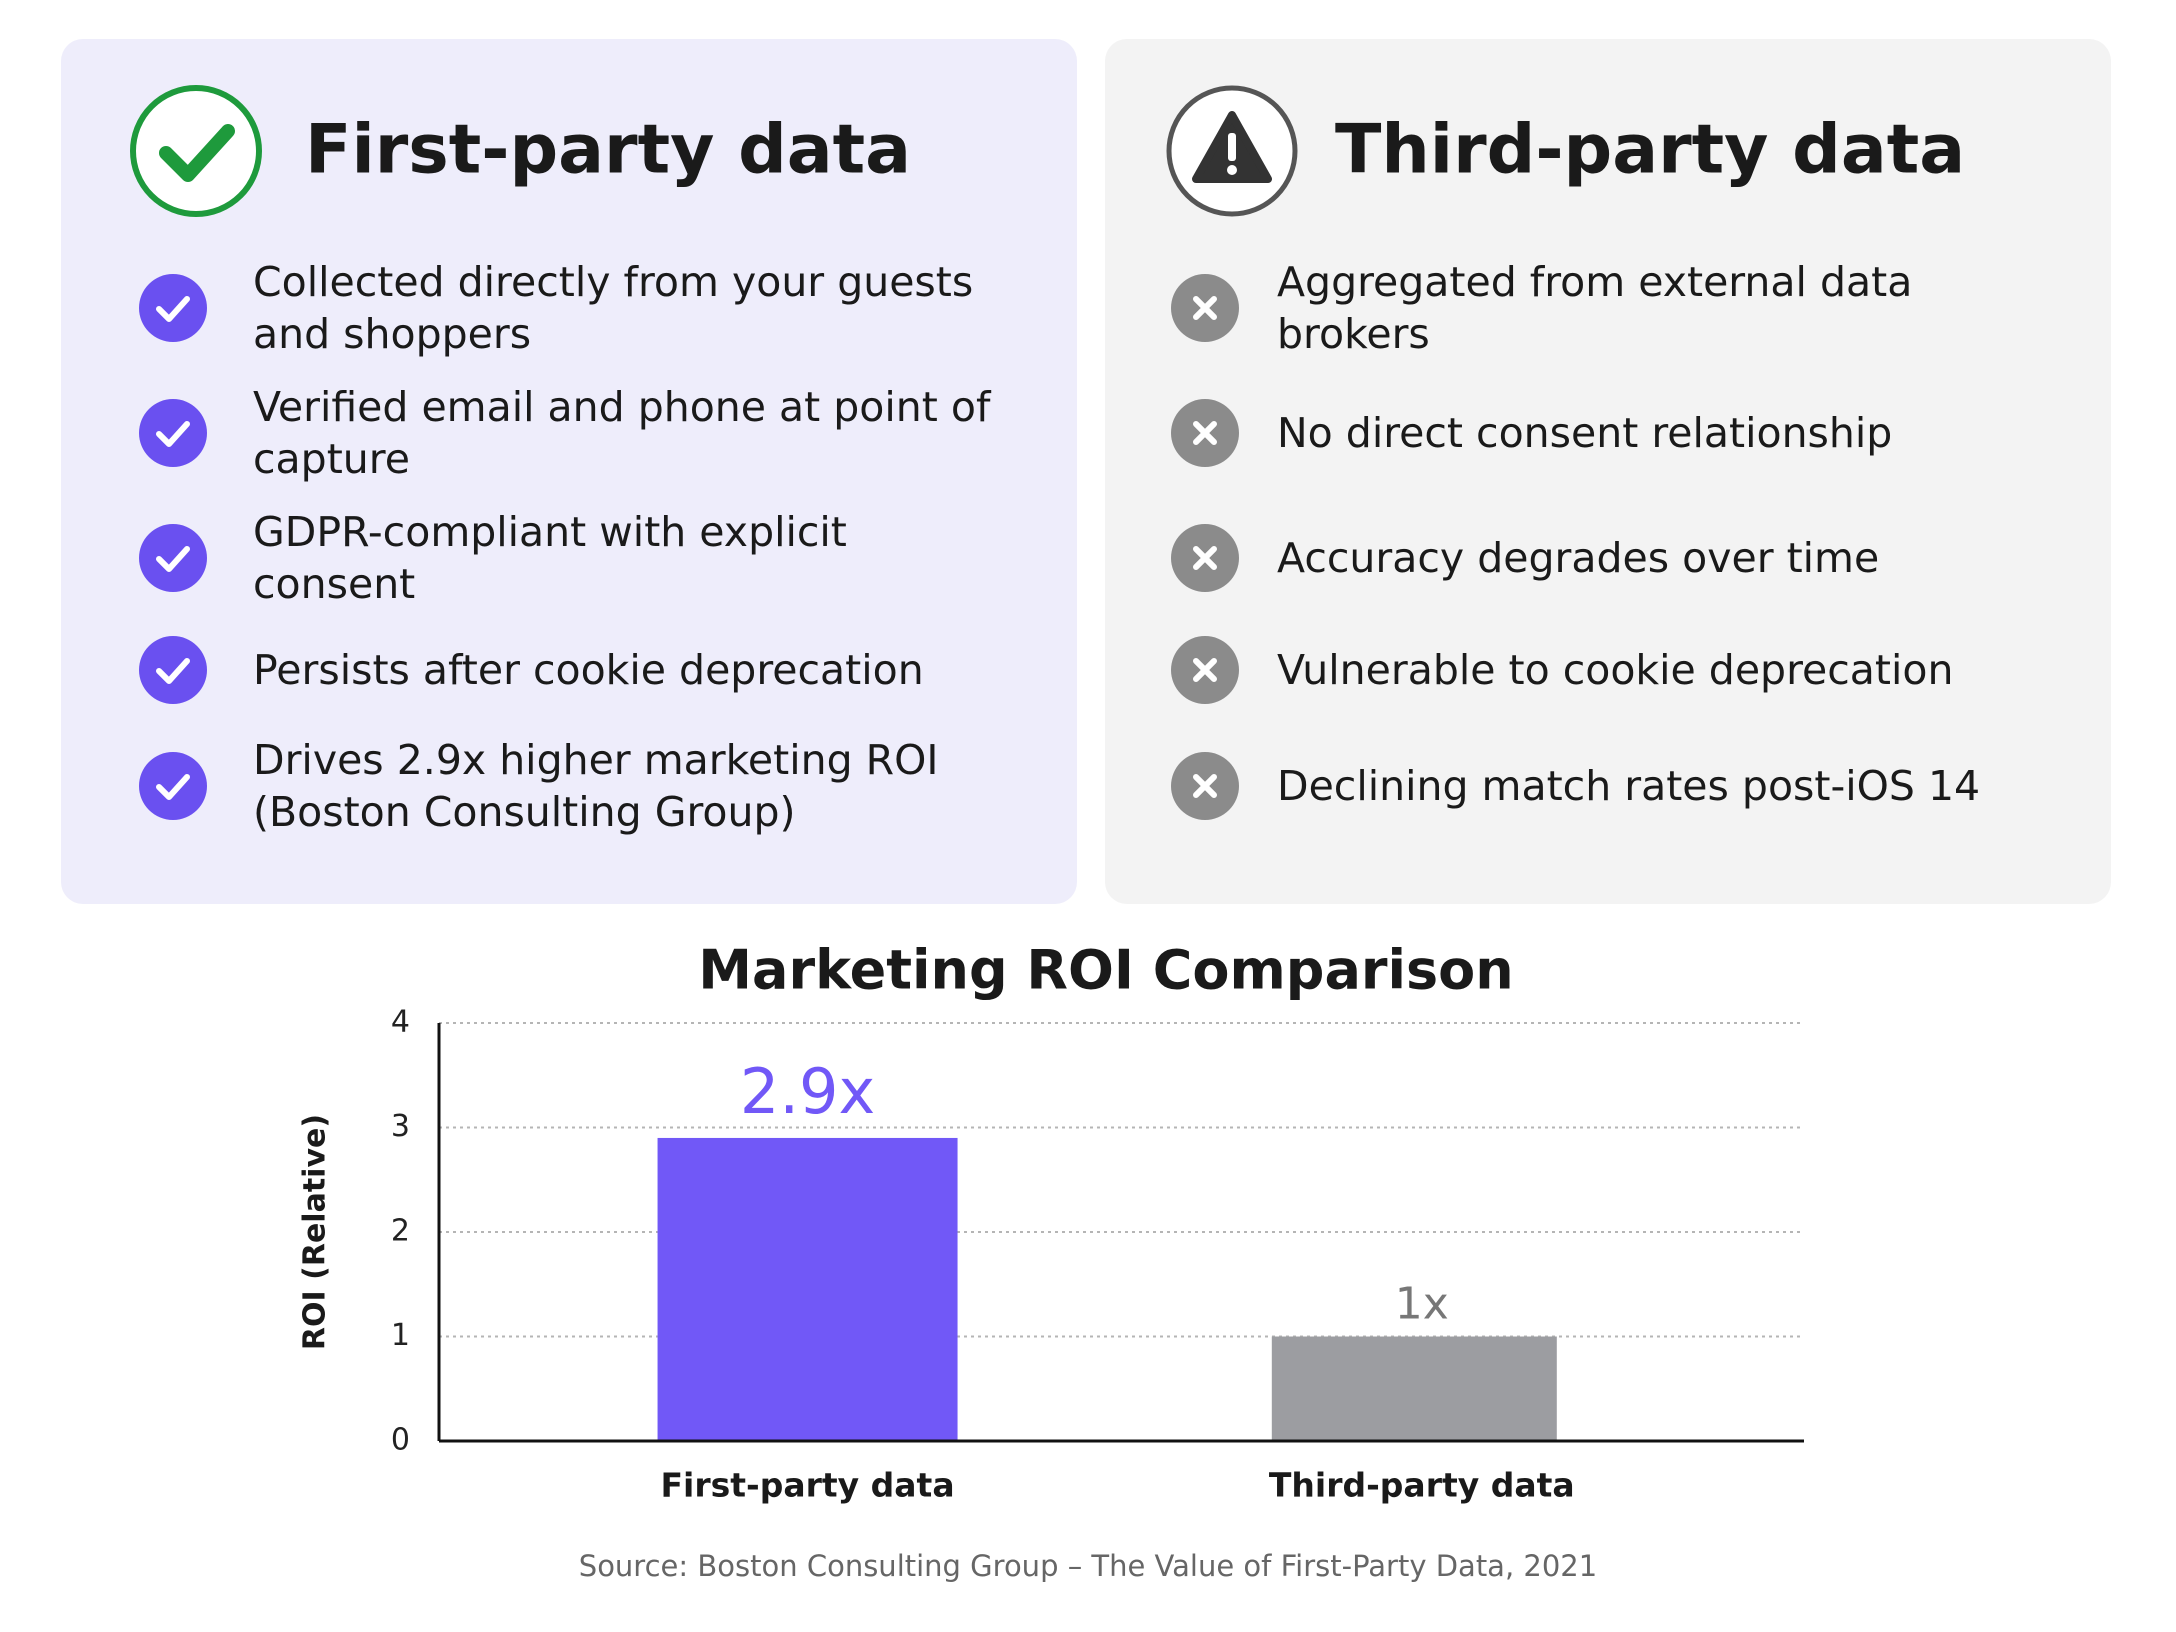 This screenshot has height=1632, width=2176. Describe the element at coordinates (1615, 670) in the screenshot. I see `item-text: Vulnerable to cookie deprecation` at that location.